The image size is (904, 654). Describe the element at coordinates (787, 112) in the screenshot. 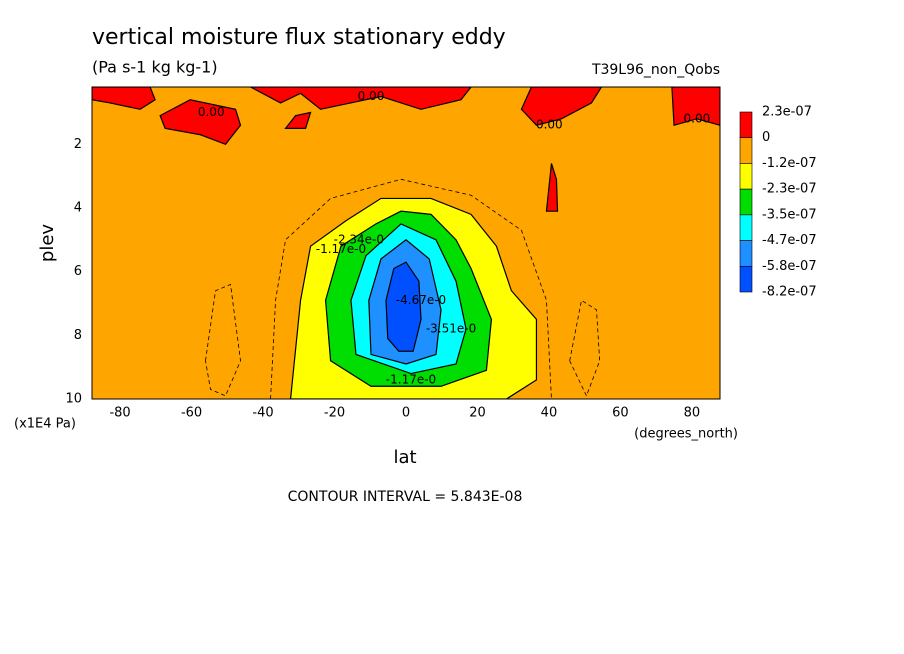

I see `colorbar-label: 2.3e-07` at that location.